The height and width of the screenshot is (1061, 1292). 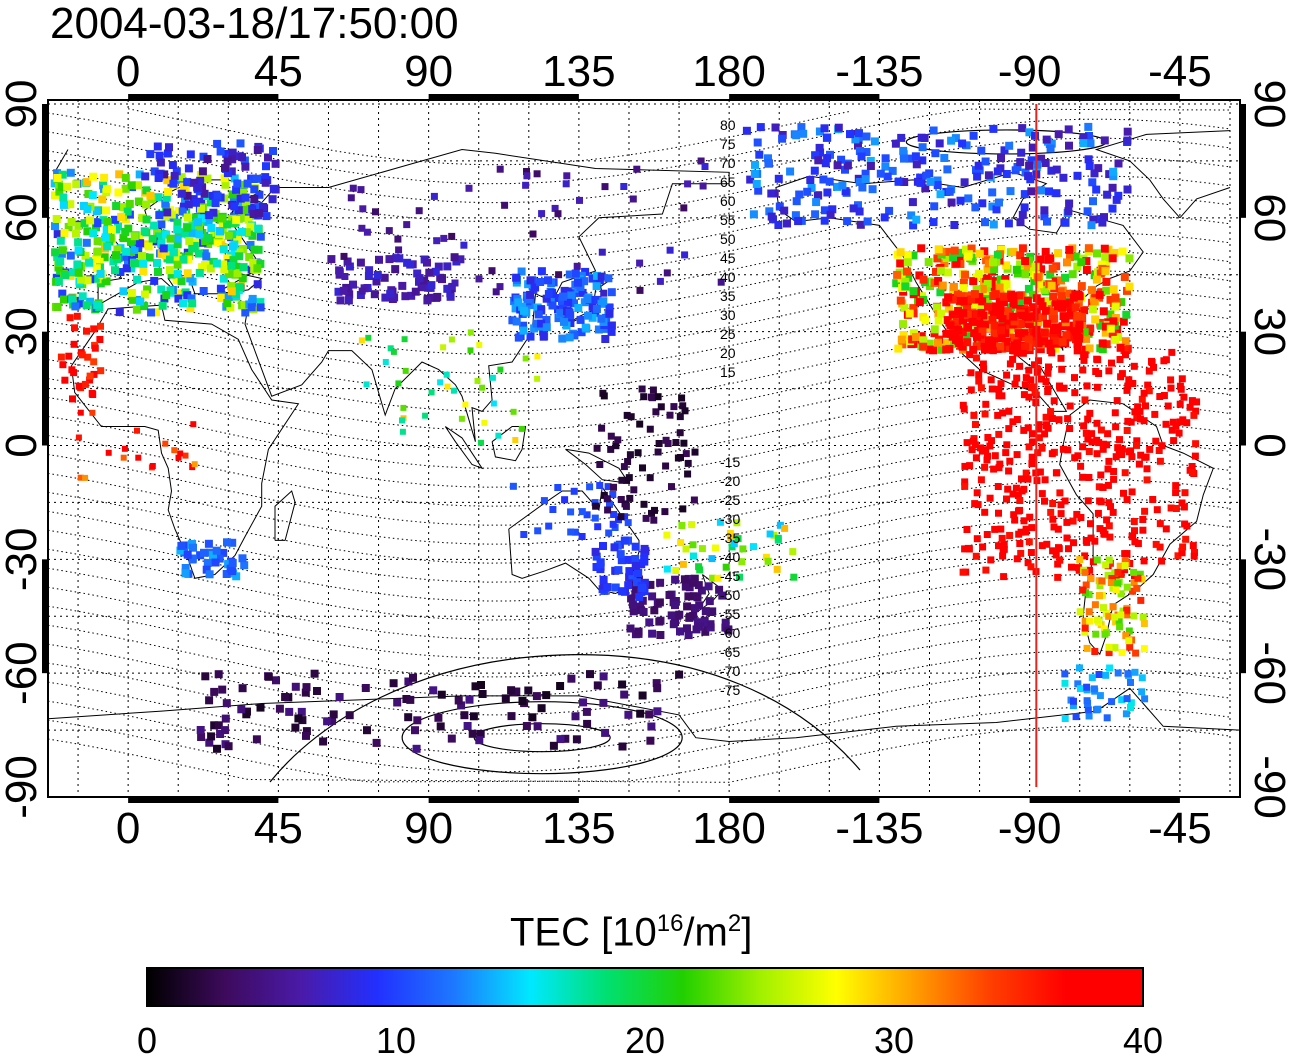 I want to click on right-lat-label: 90, so click(x=1268, y=104).